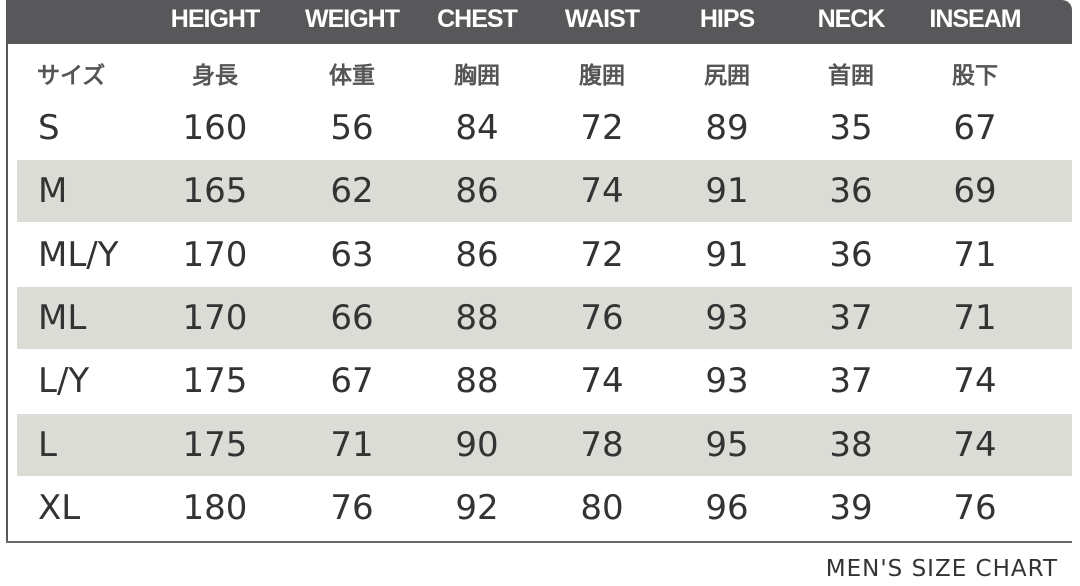 Image resolution: width=1080 pixels, height=586 pixels. Describe the element at coordinates (215, 19) in the screenshot. I see `column-header-height: HEIGHT` at that location.